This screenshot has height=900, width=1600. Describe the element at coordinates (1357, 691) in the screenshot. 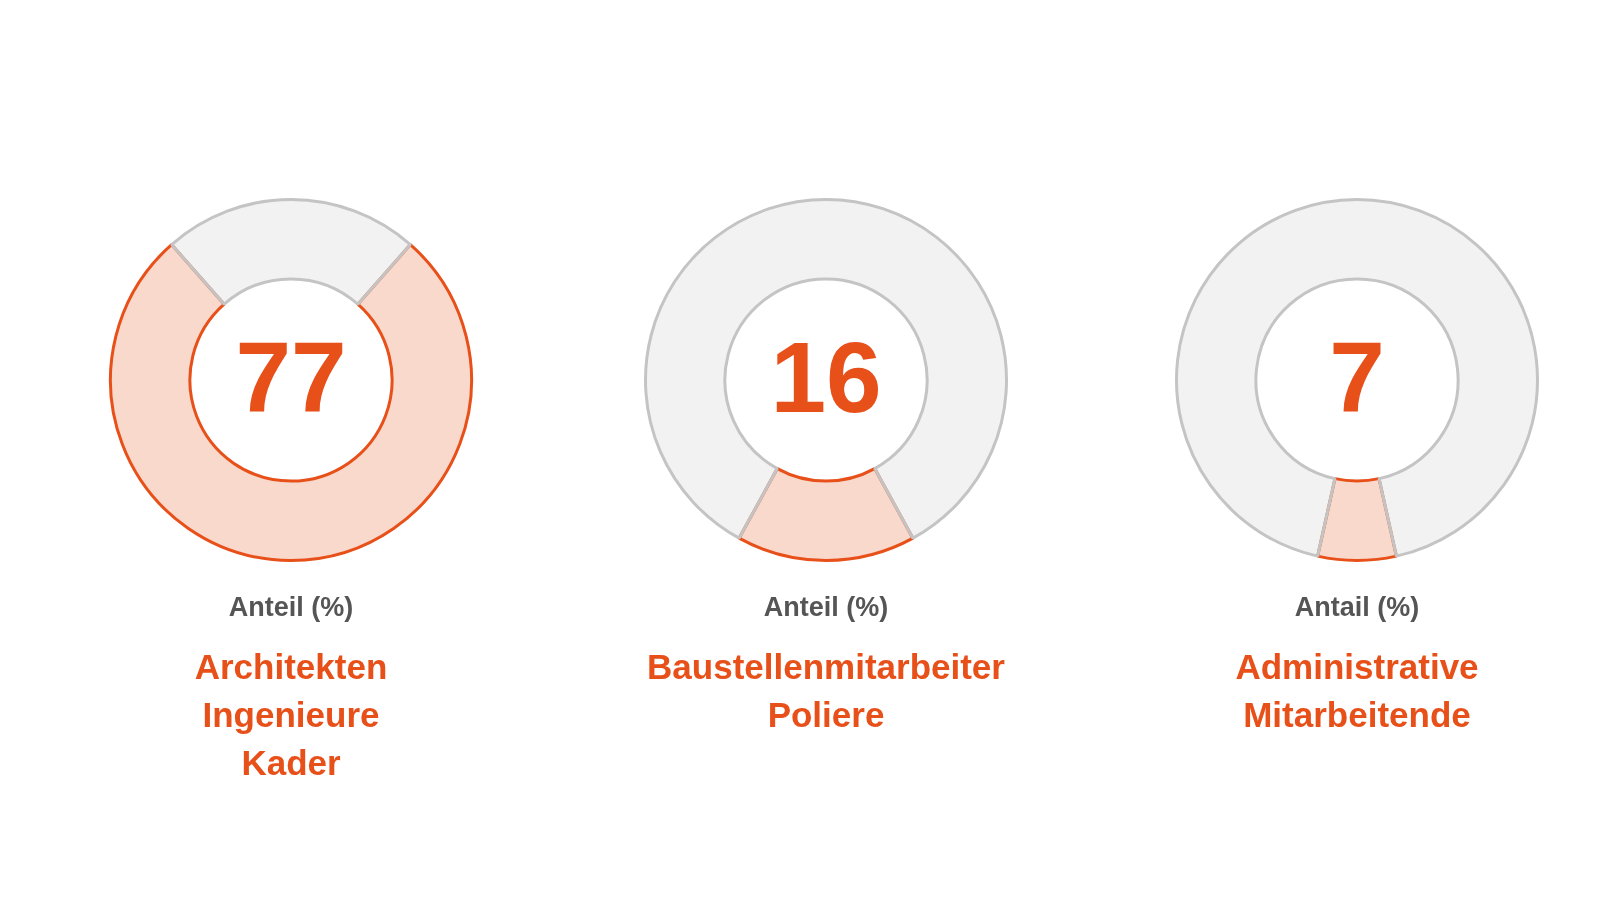

I see `text: Administrative Mitarbeitende` at that location.